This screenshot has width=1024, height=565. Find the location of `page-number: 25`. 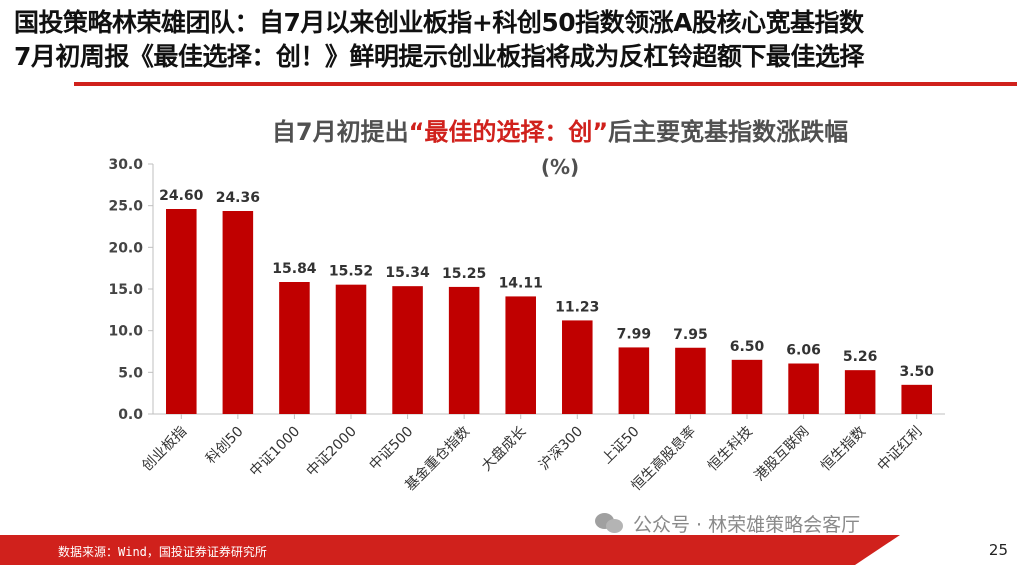

page-number: 25 is located at coordinates (998, 550).